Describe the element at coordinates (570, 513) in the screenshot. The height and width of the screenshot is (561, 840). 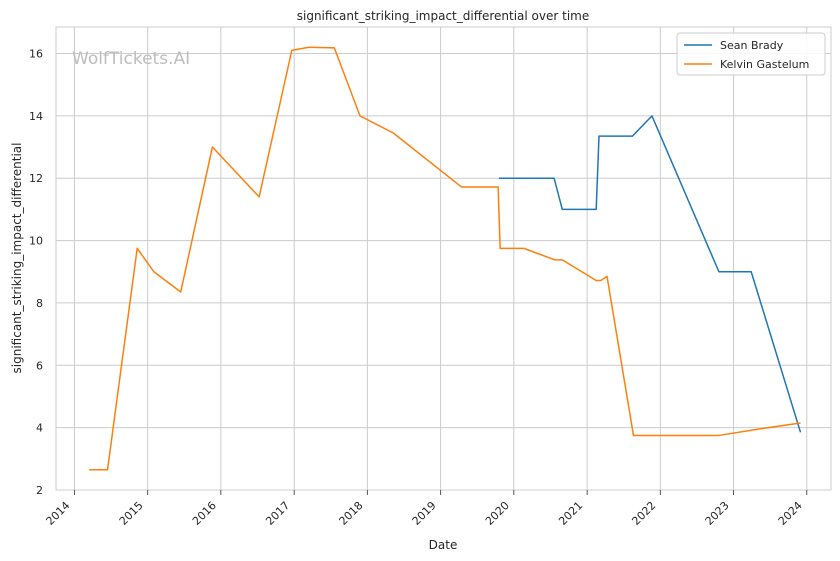
I see `x-tick-label: 2021` at that location.